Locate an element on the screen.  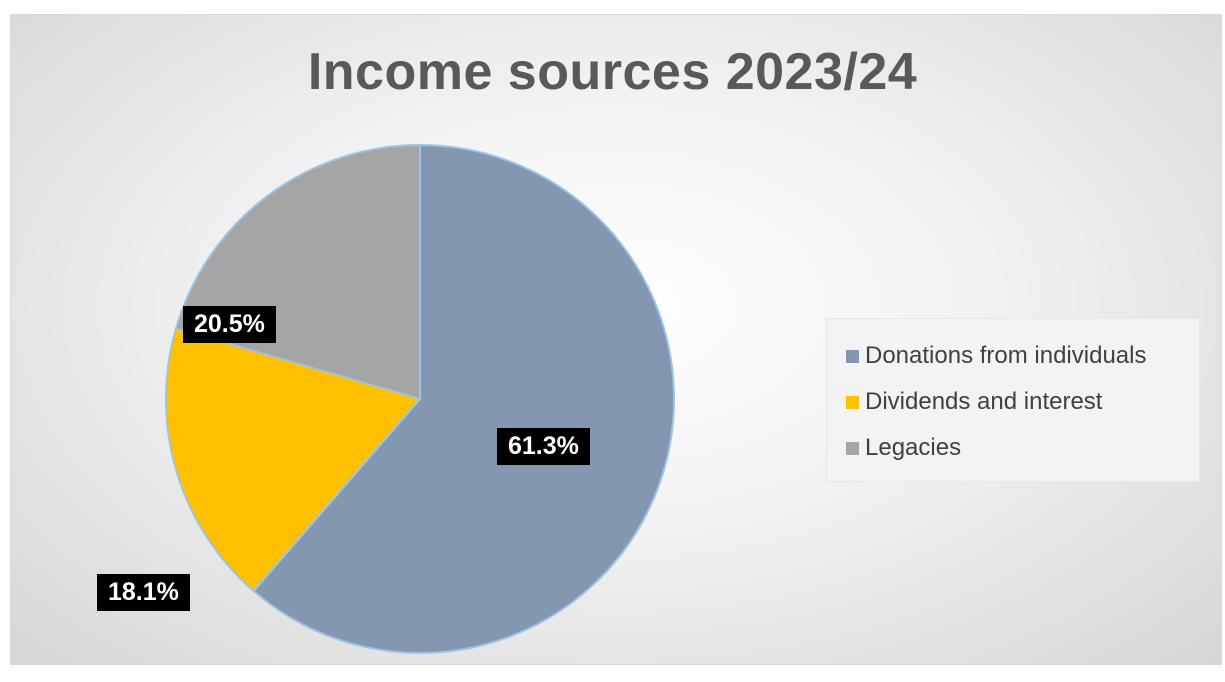
chart-title: Income sources 2023/24 is located at coordinates (612, 72).